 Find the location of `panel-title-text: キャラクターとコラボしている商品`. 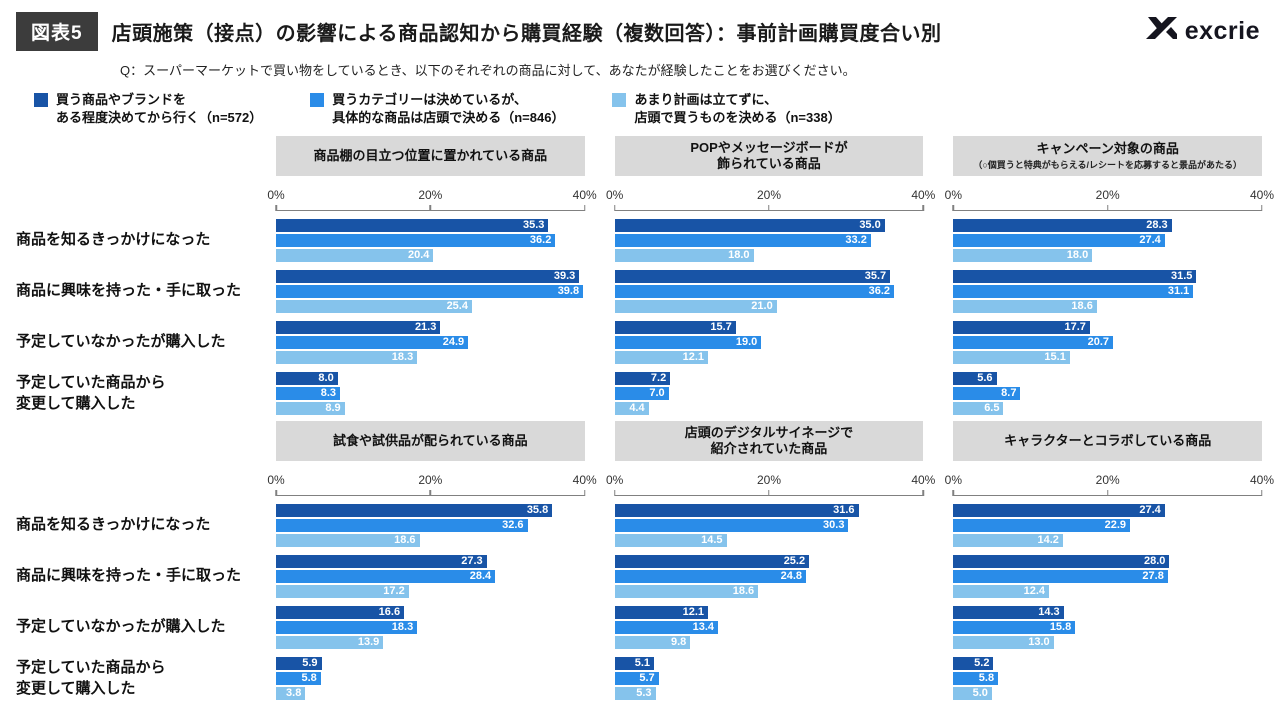

panel-title-text: キャラクターとコラボしている商品 is located at coordinates (1108, 440).